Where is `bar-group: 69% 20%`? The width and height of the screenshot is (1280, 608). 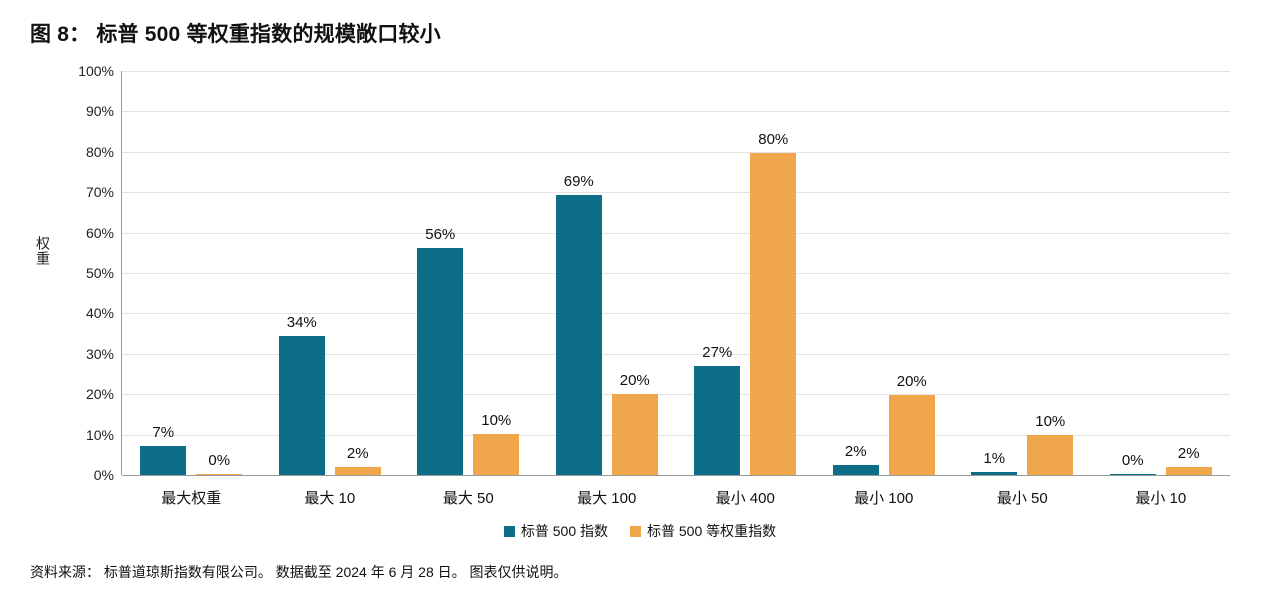
bar-group: 69% 20% is located at coordinates (607, 273).